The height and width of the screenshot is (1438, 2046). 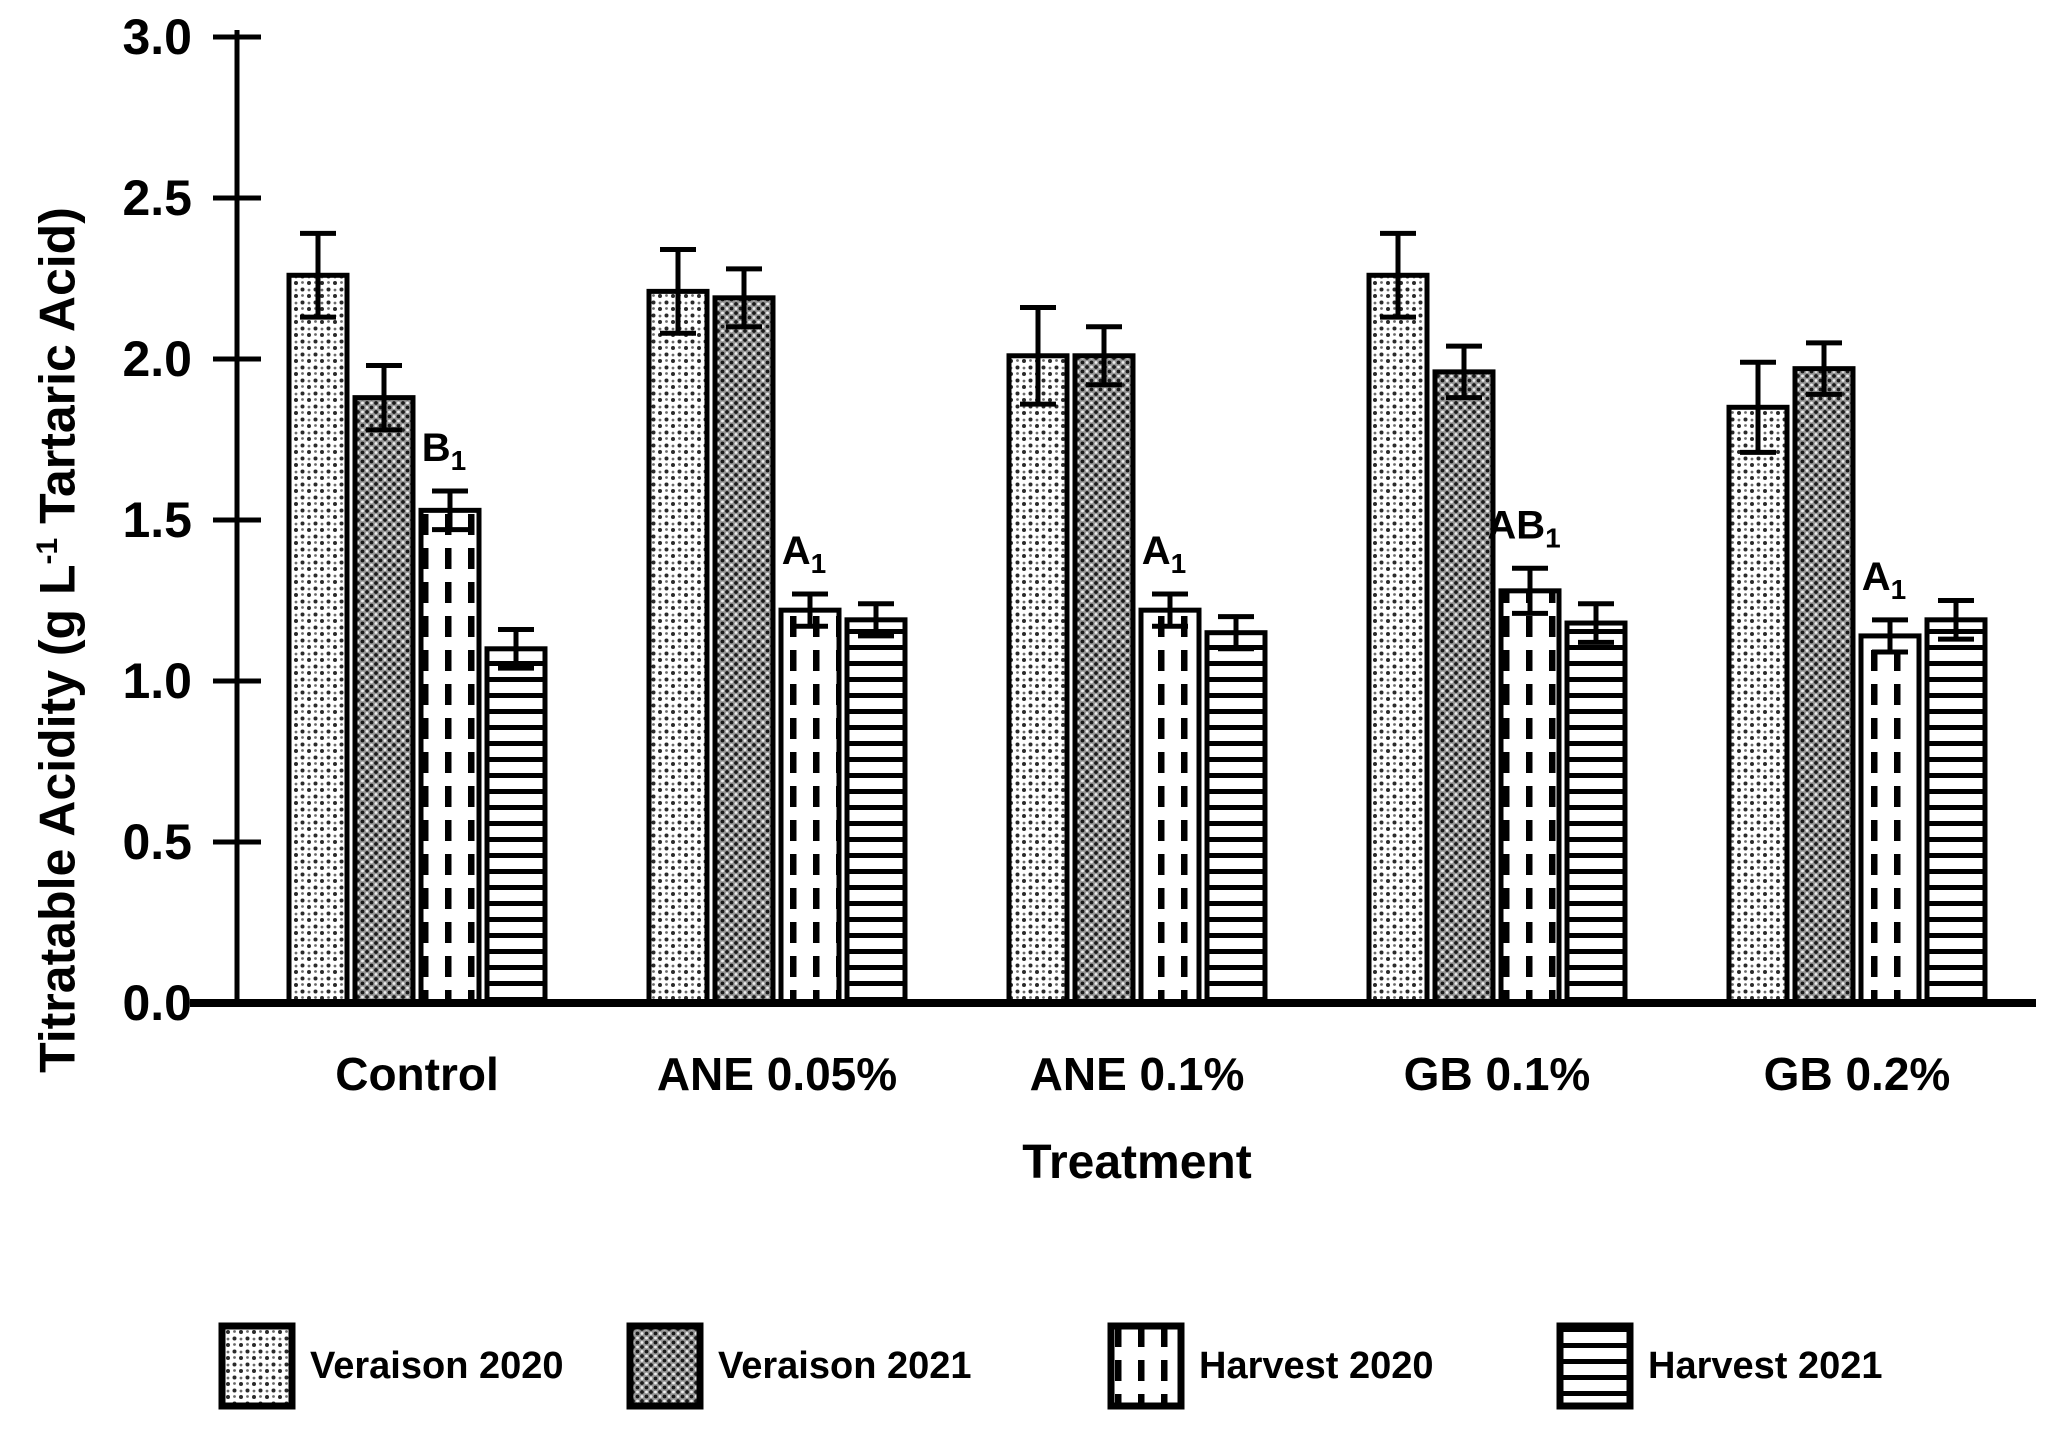 What do you see at coordinates (157, 359) in the screenshot?
I see `y-tick-label-2.0: 2.0` at bounding box center [157, 359].